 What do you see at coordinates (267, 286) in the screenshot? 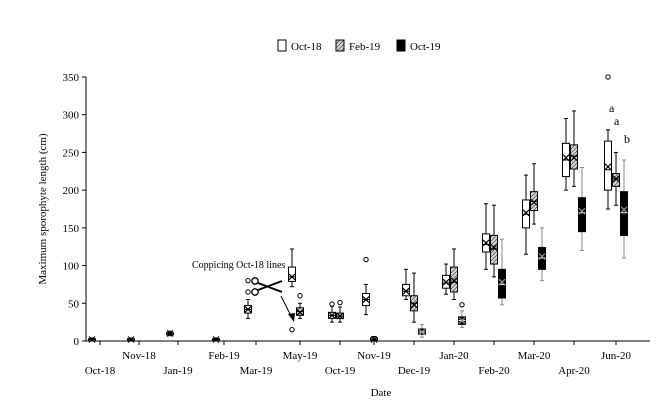
I see `scissors-icon` at bounding box center [267, 286].